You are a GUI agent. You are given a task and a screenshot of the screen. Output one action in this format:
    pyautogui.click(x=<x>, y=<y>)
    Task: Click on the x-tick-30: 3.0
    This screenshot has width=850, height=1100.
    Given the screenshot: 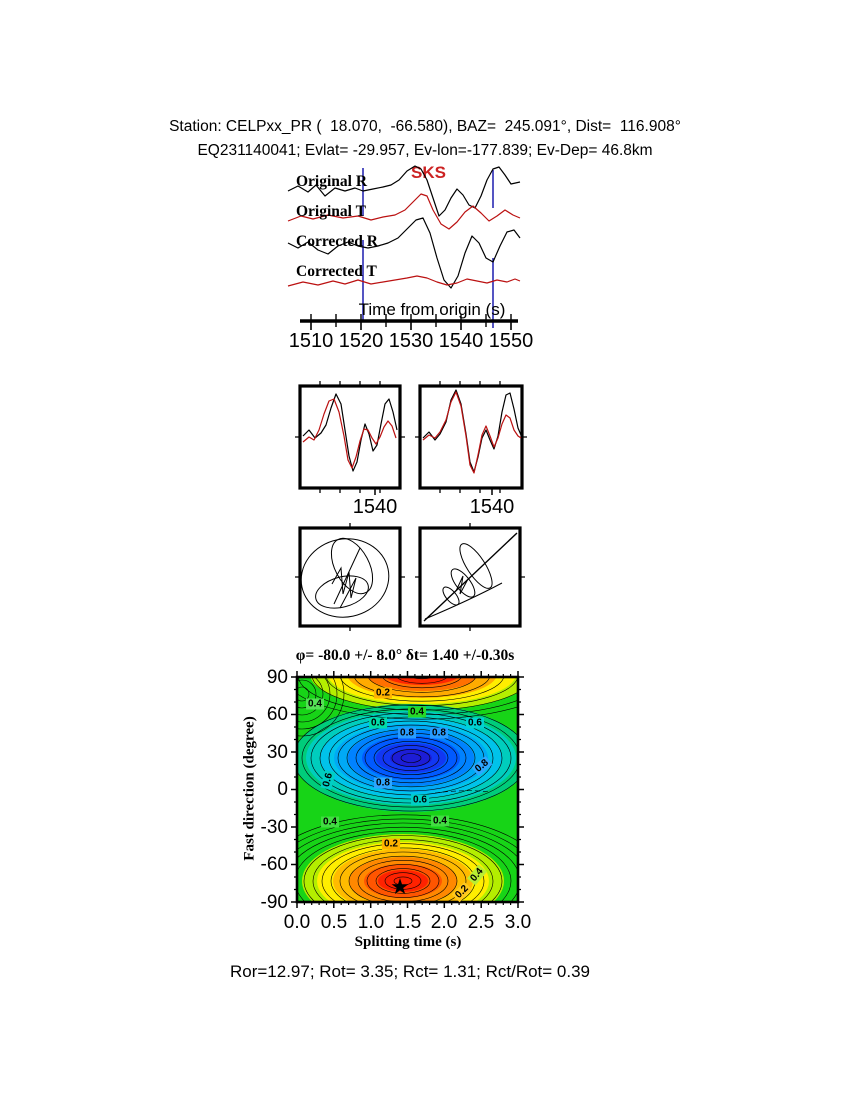 What is the action you would take?
    pyautogui.click(x=518, y=922)
    